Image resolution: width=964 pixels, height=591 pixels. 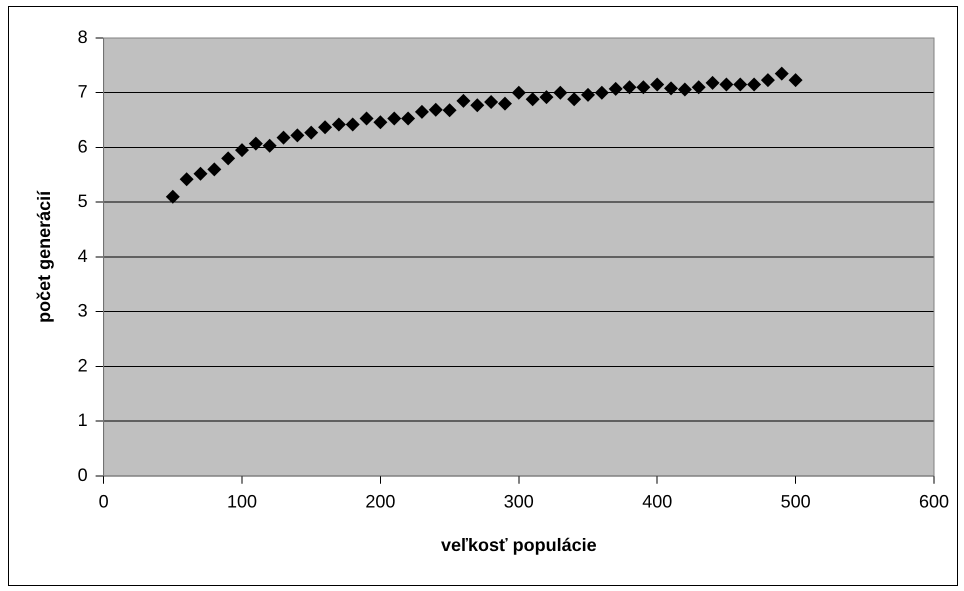 What do you see at coordinates (83, 146) in the screenshot?
I see `y-tick-label: 6` at bounding box center [83, 146].